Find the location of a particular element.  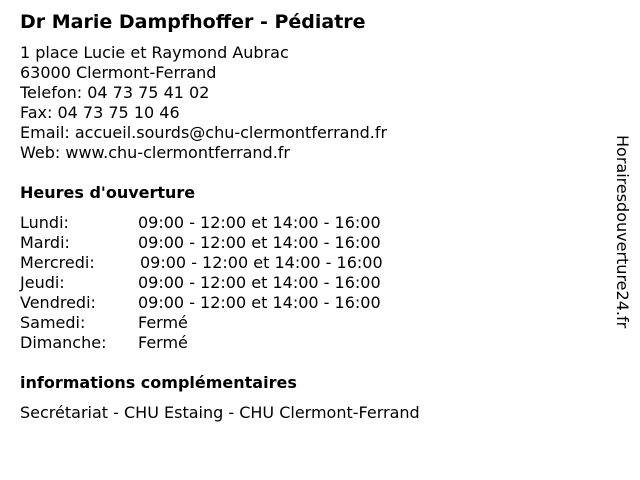

day: Mercredi: is located at coordinates (57, 262).